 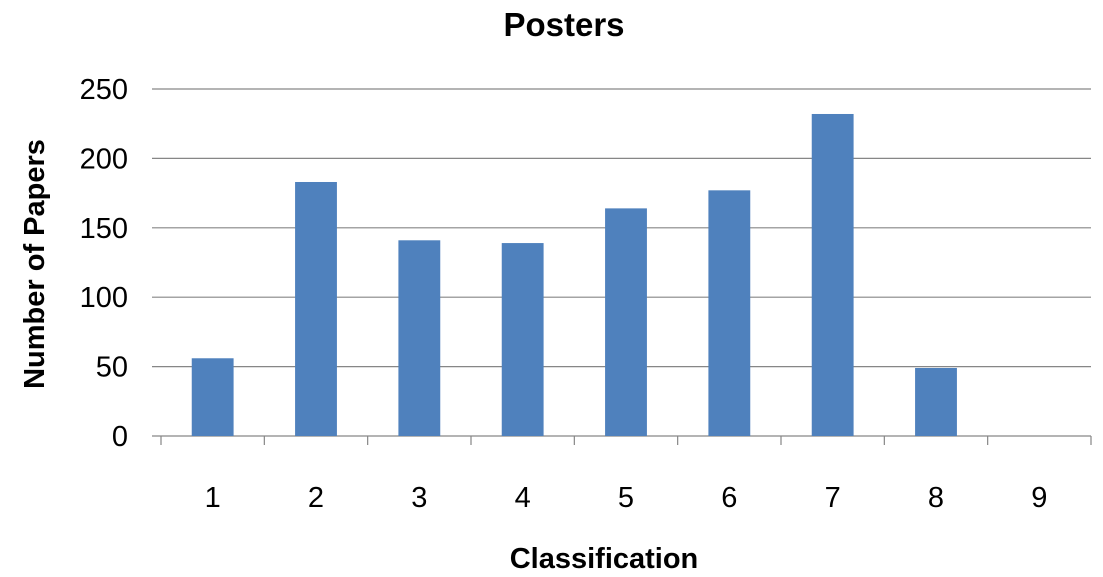 What do you see at coordinates (833, 498) in the screenshot?
I see `x-tick-label: 7` at bounding box center [833, 498].